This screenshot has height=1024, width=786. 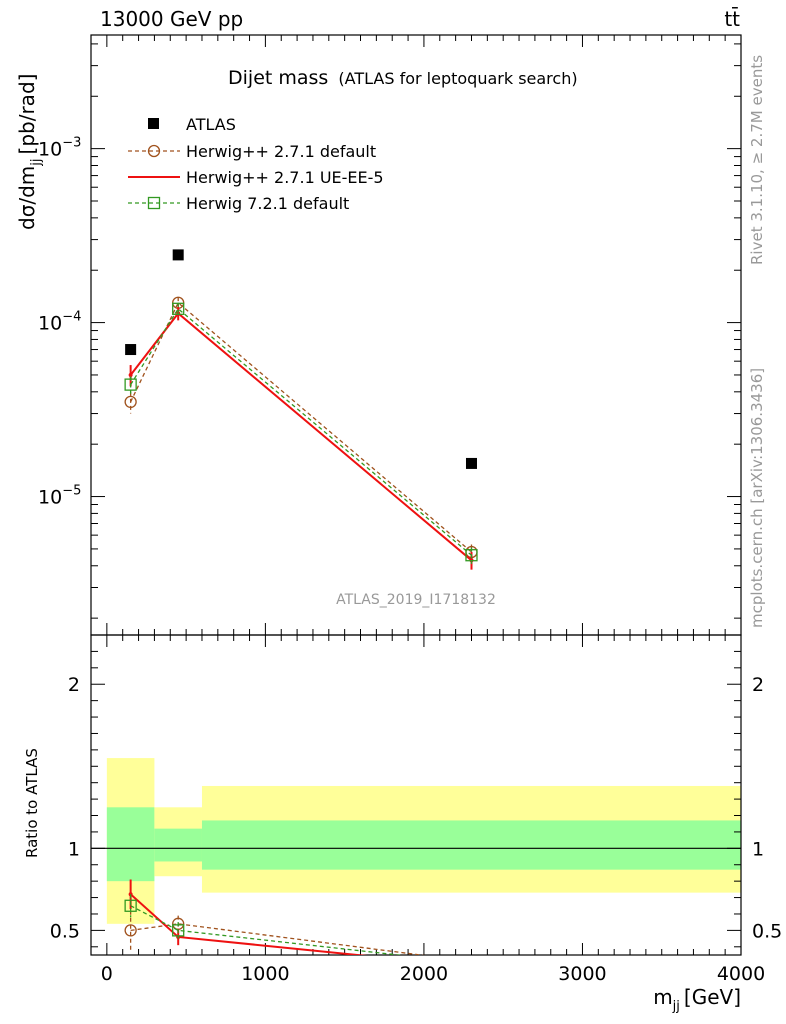 What do you see at coordinates (29, 152) in the screenshot?
I see `y-axis-label-main: dσ/dmjj[pb/rad]` at bounding box center [29, 152].